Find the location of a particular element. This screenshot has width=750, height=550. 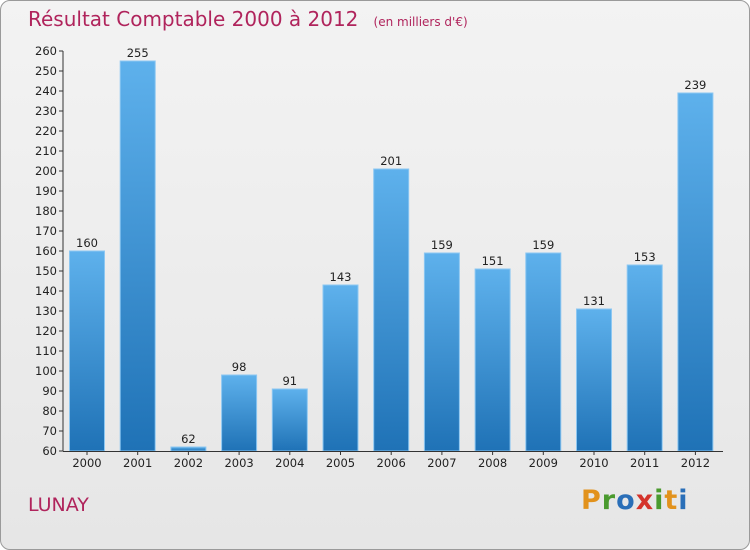

x-tick-label-2011: 2011 is located at coordinates (644, 463).